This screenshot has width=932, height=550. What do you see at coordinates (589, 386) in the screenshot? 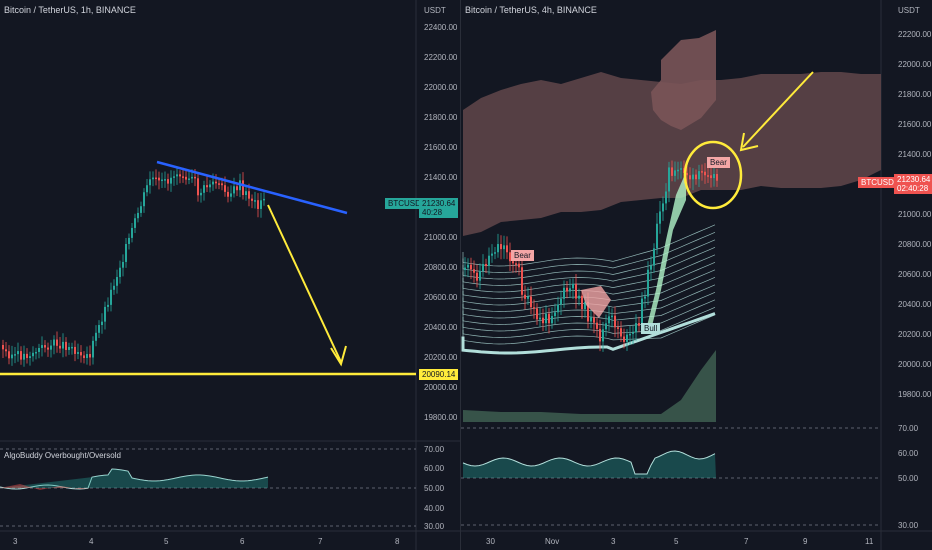
I see `lower-band` at bounding box center [589, 386].